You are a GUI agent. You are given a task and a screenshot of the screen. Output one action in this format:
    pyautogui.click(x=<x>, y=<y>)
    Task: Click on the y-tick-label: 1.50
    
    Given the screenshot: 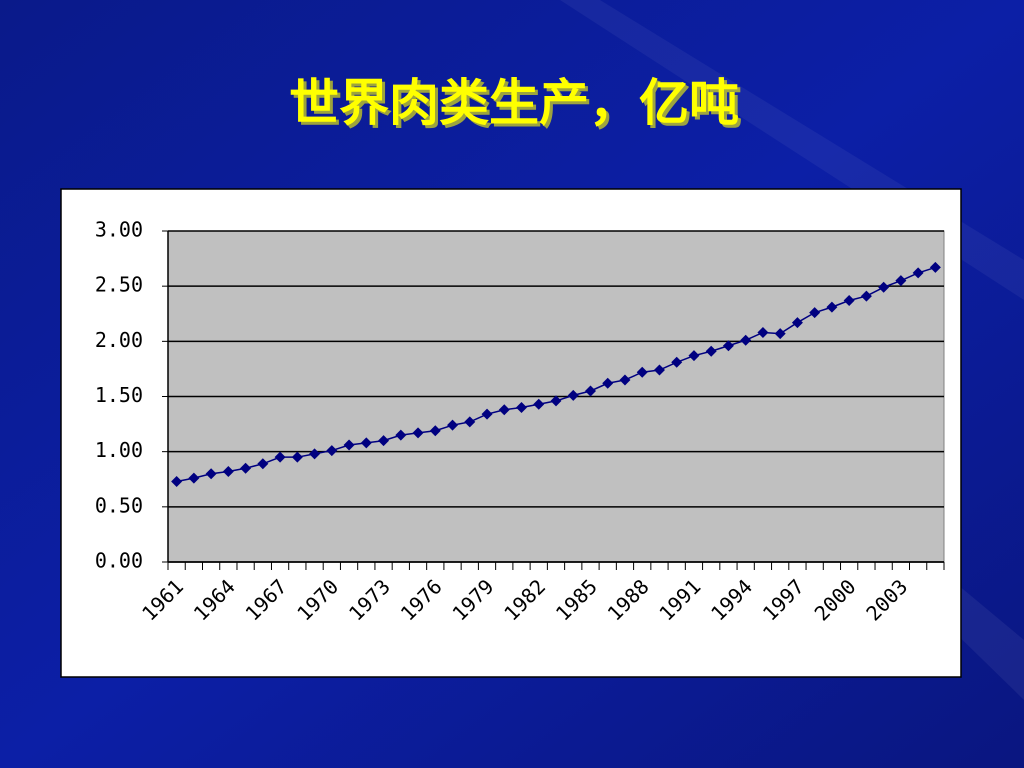 What is the action you would take?
    pyautogui.click(x=119, y=395)
    